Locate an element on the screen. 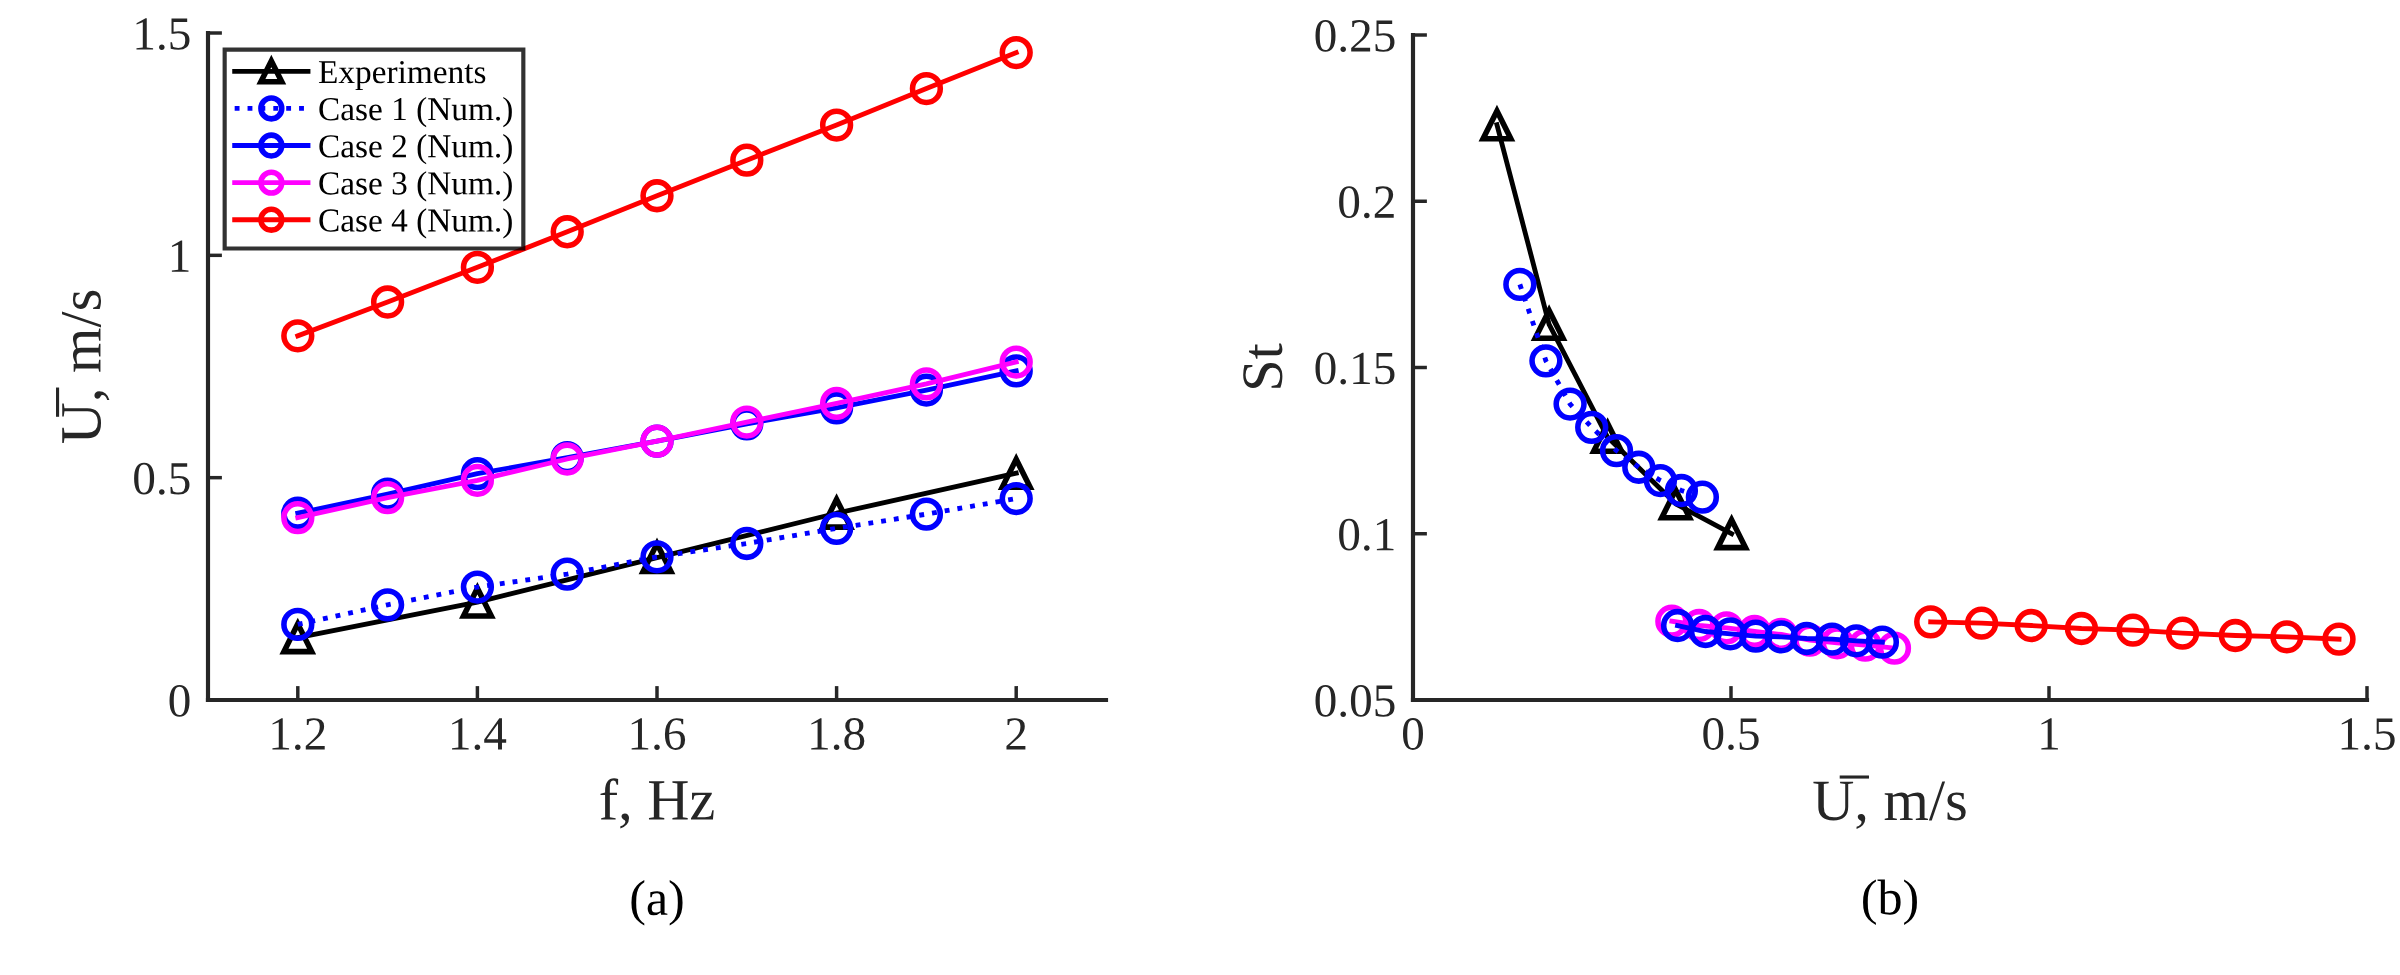  y-tick-label: 0.5 is located at coordinates (162, 478).